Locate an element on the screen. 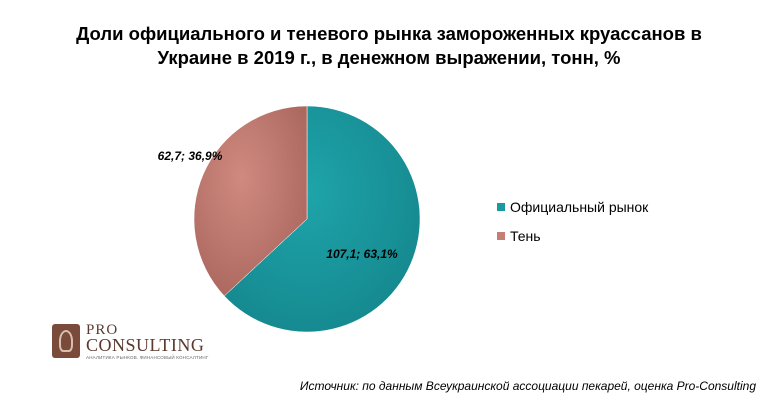 Image resolution: width=778 pixels, height=405 pixels. legend: Официальный рынок Тень is located at coordinates (572, 228).